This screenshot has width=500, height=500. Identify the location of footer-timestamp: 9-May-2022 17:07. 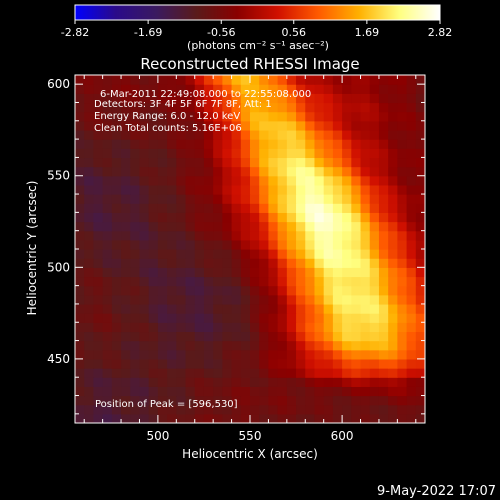
(436, 491).